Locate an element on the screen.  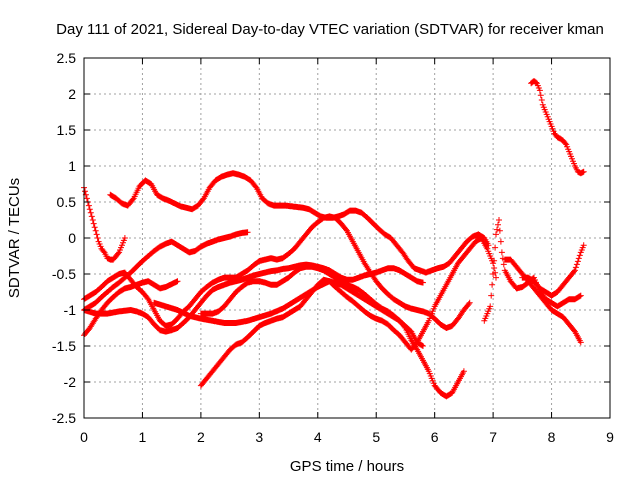
y-tick-label: 0.5 is located at coordinates (67, 202).